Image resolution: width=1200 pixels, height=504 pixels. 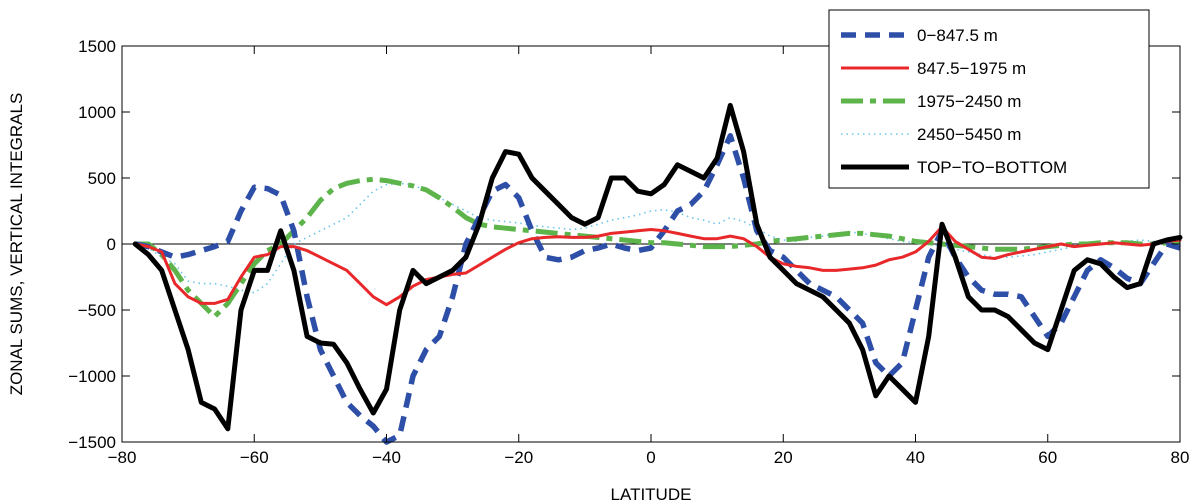 I want to click on x-tick-label: 80, so click(x=1180, y=457).